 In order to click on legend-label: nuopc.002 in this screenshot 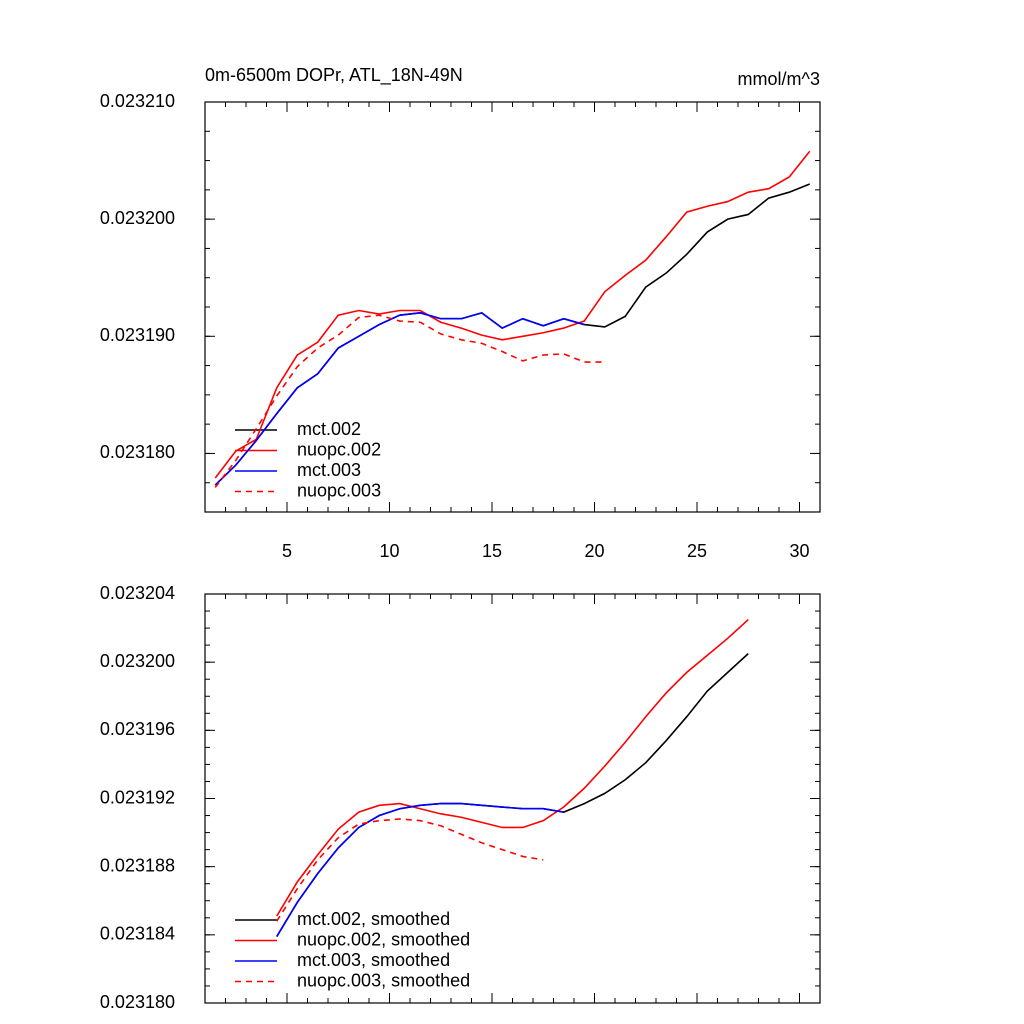, I will do `click(339, 449)`.